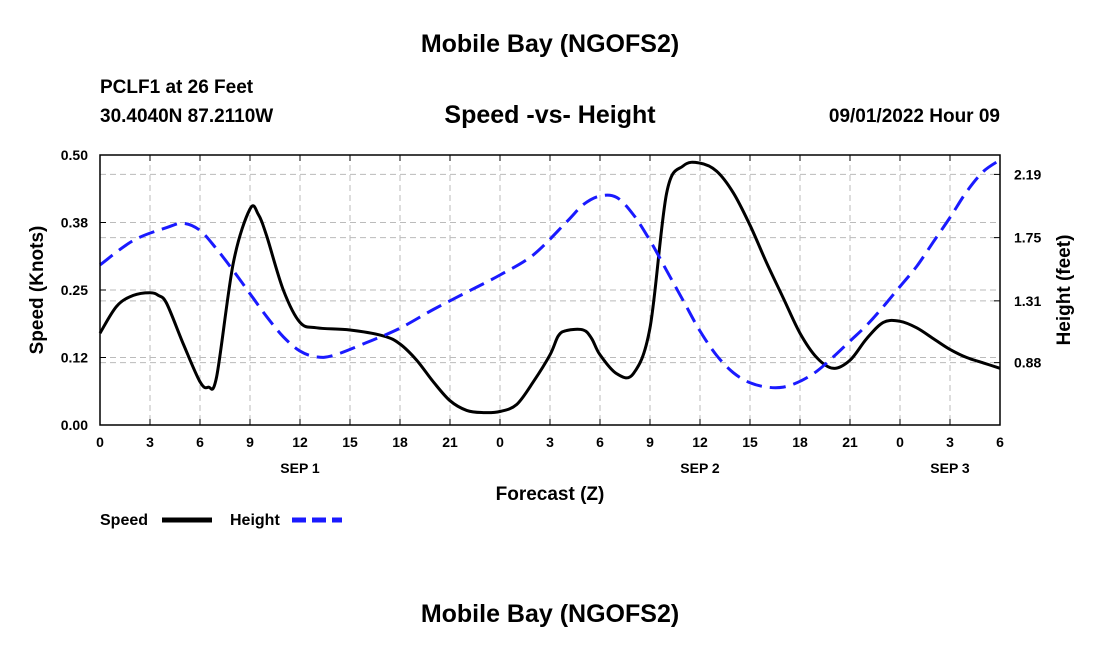  Describe the element at coordinates (74, 223) in the screenshot. I see `y-tick-label: 0.38` at that location.